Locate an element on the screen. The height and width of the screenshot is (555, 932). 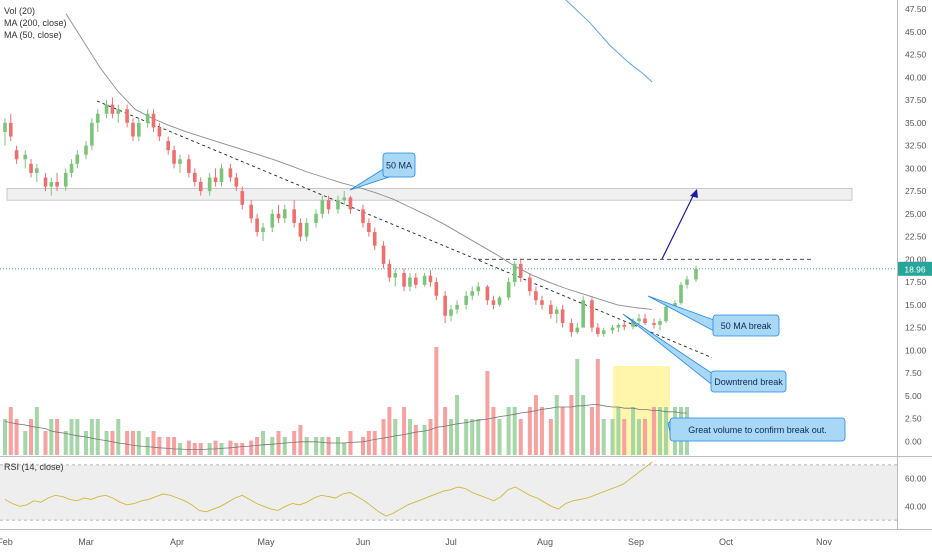
time-tick-label: Apr is located at coordinates (177, 542).